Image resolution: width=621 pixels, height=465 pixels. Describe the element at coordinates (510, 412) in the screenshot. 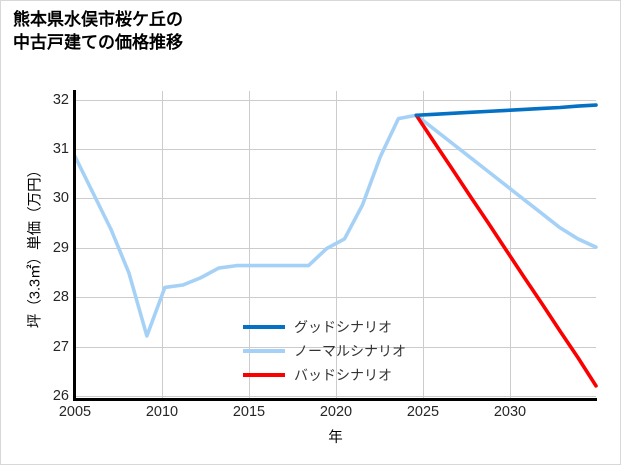

I see `x-tick-label: 2030` at that location.